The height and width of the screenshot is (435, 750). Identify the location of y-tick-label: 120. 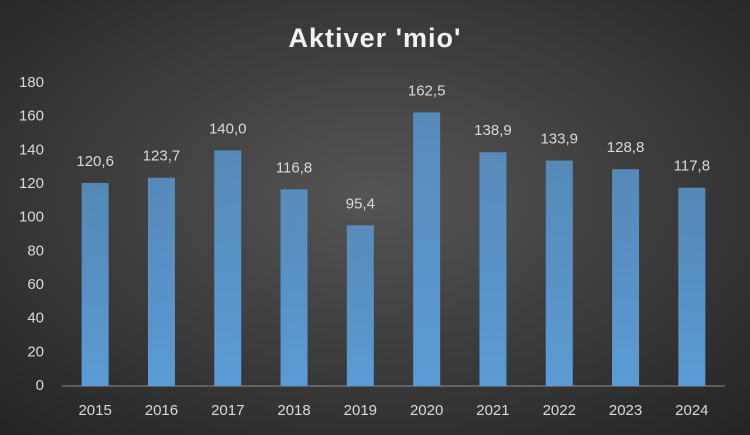
(31, 183).